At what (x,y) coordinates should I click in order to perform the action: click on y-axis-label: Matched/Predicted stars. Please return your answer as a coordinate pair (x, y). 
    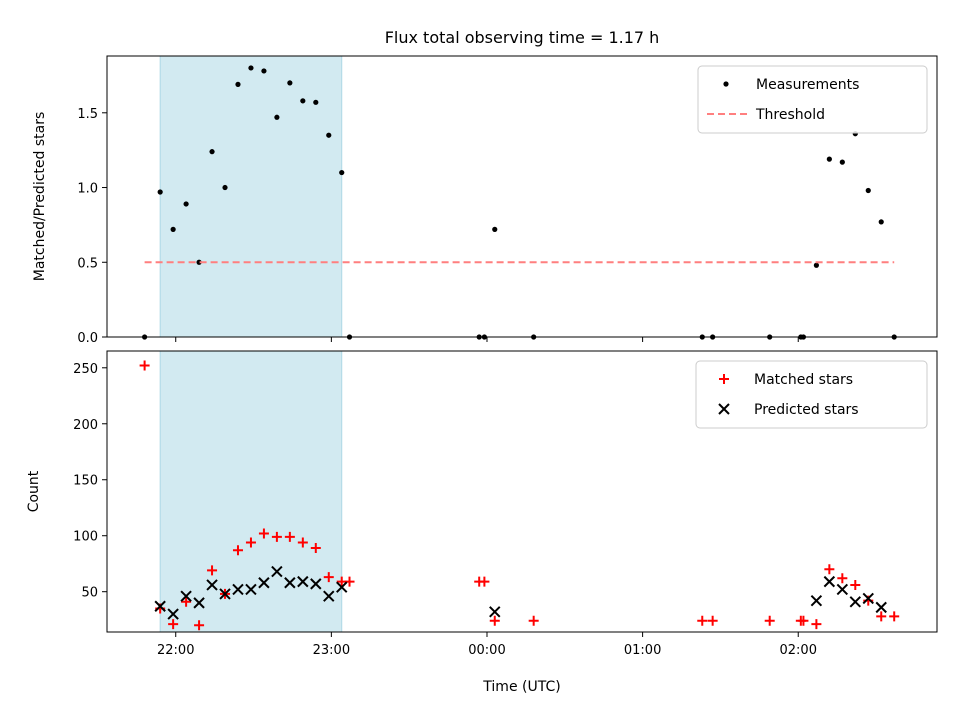
    Looking at the image, I should click on (40, 197).